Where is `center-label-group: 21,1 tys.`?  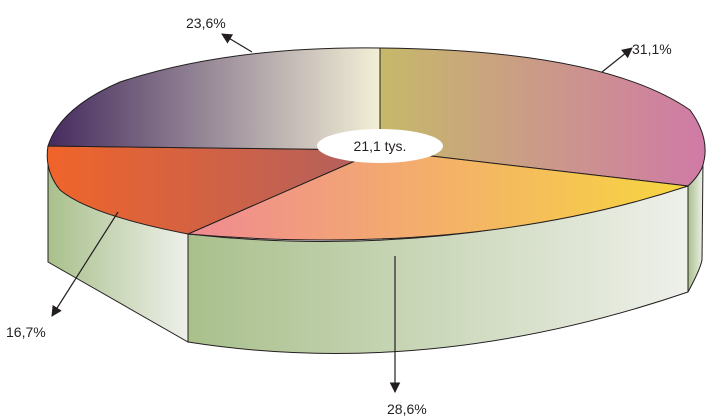
center-label-group: 21,1 tys. is located at coordinates (380, 146).